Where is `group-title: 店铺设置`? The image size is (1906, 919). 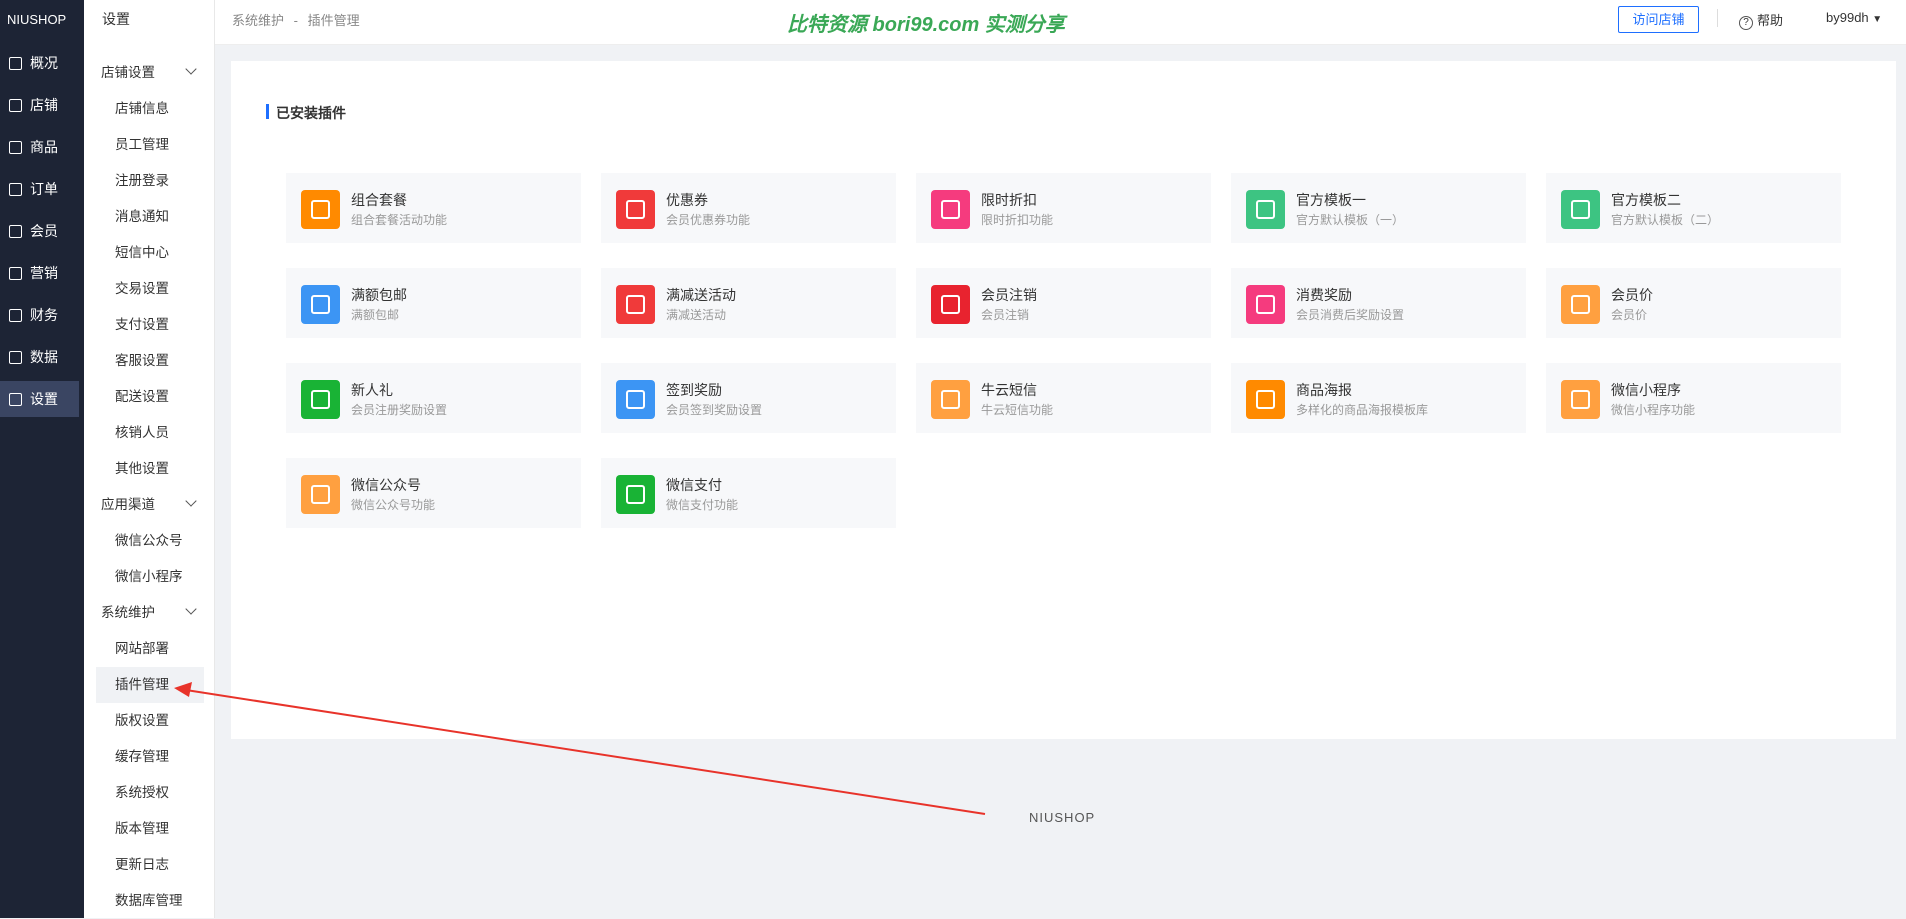
group-title: 店铺设置 is located at coordinates (128, 72).